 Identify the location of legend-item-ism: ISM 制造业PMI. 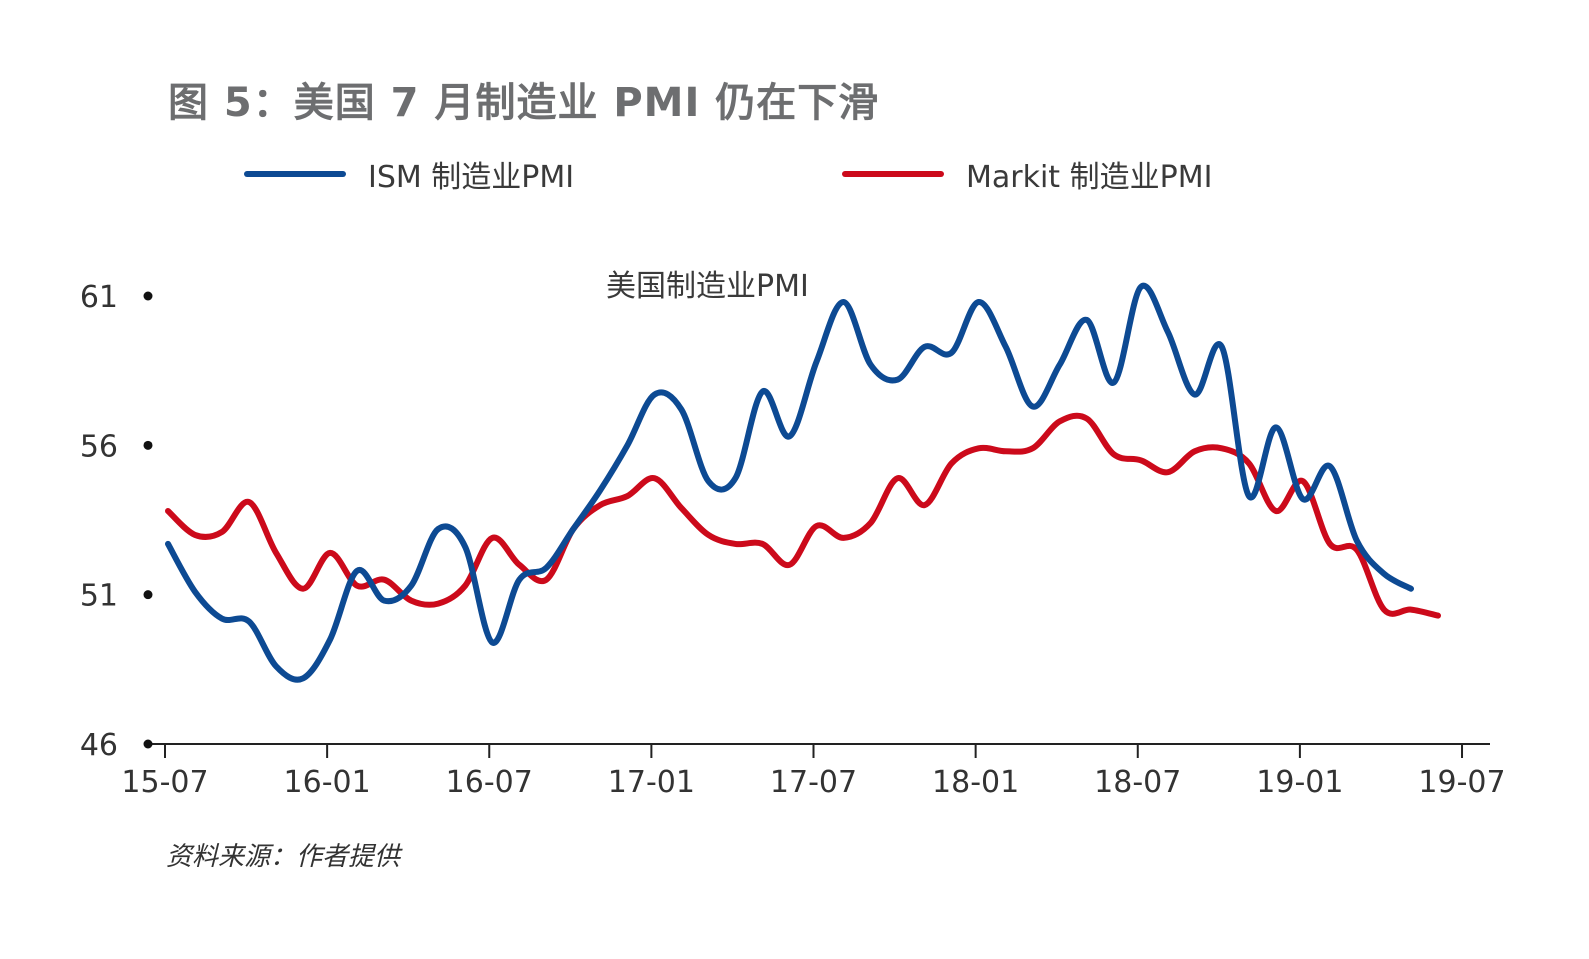
(409, 174).